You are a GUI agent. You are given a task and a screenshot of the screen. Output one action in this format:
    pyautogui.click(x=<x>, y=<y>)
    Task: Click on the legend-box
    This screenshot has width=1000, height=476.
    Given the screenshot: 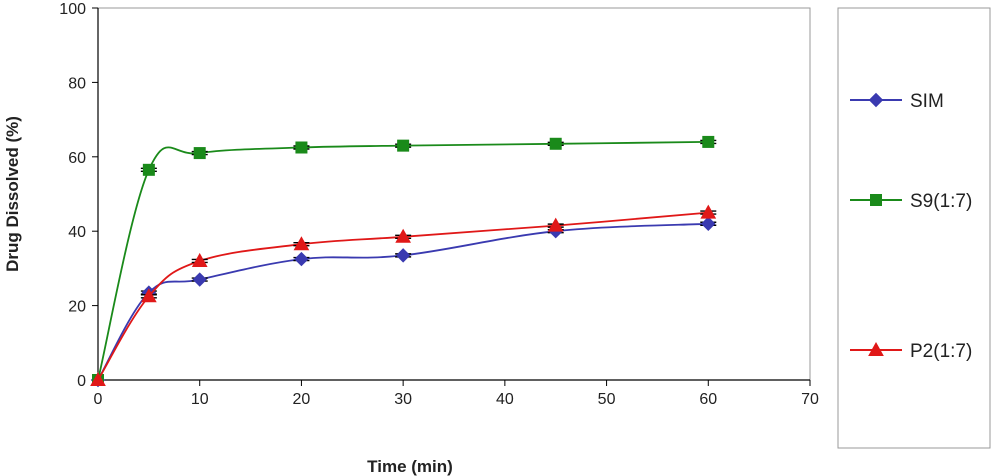 What is the action you would take?
    pyautogui.click(x=914, y=228)
    